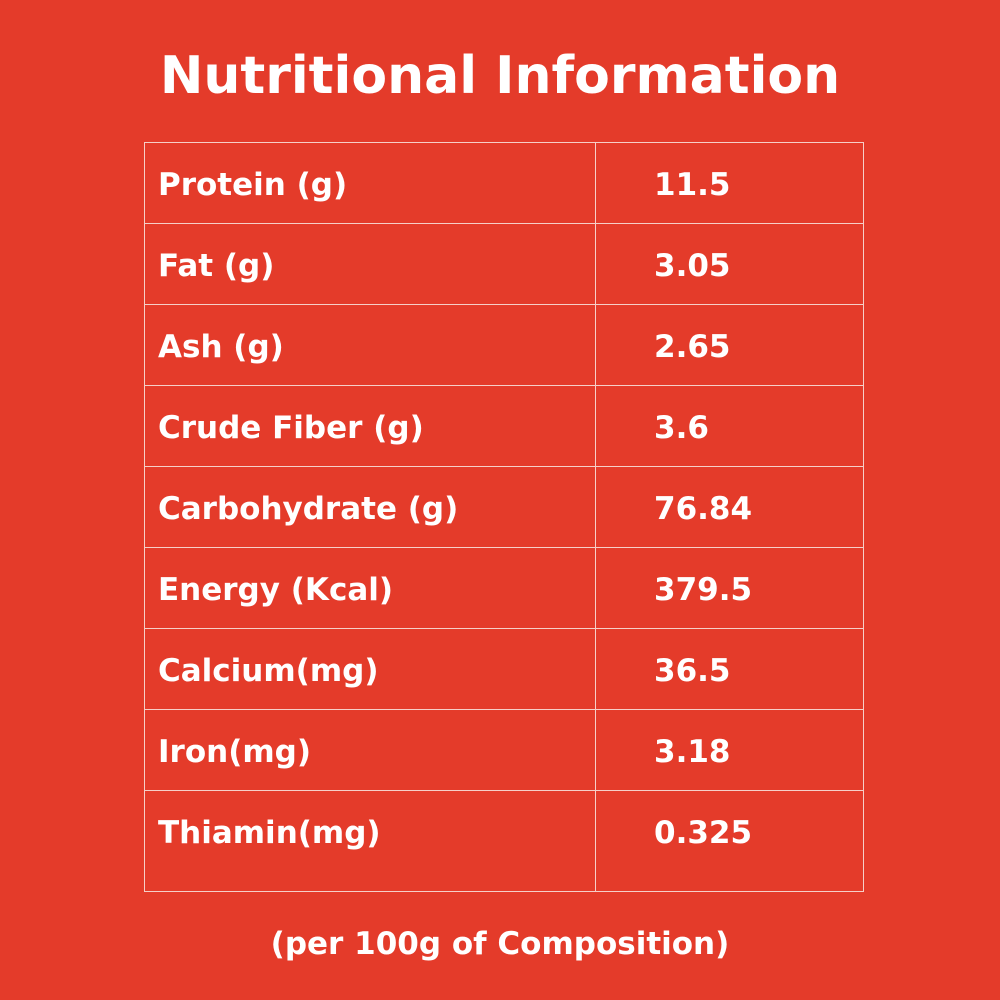 The image size is (1000, 1000). What do you see at coordinates (221, 347) in the screenshot?
I see `nutrient-label: Ash (g)` at bounding box center [221, 347].